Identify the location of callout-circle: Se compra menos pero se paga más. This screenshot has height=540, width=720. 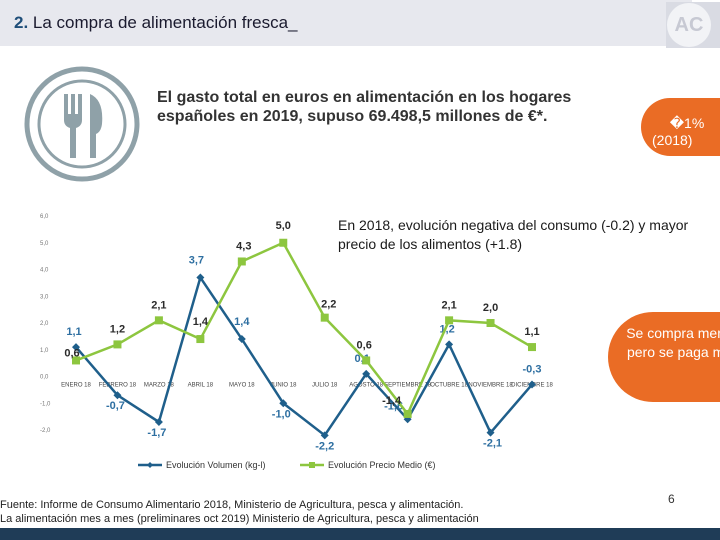
(664, 357).